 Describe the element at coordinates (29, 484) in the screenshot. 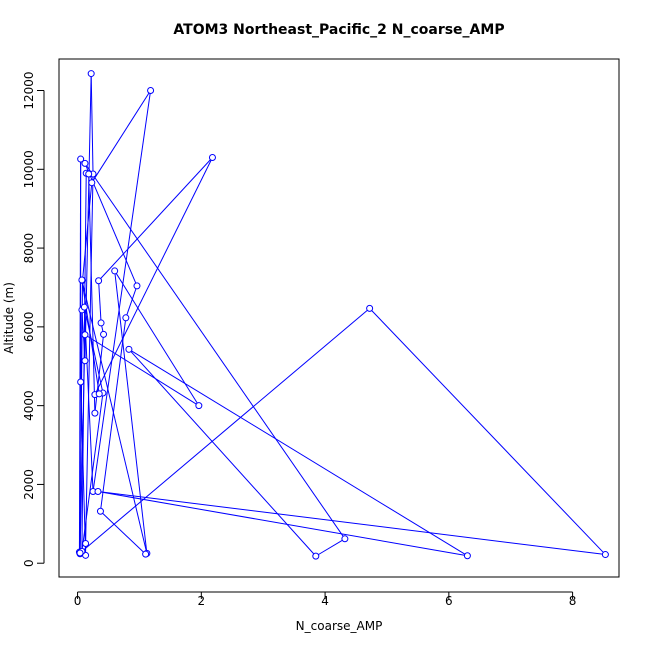

I see `y-tick-label: 2000` at that location.